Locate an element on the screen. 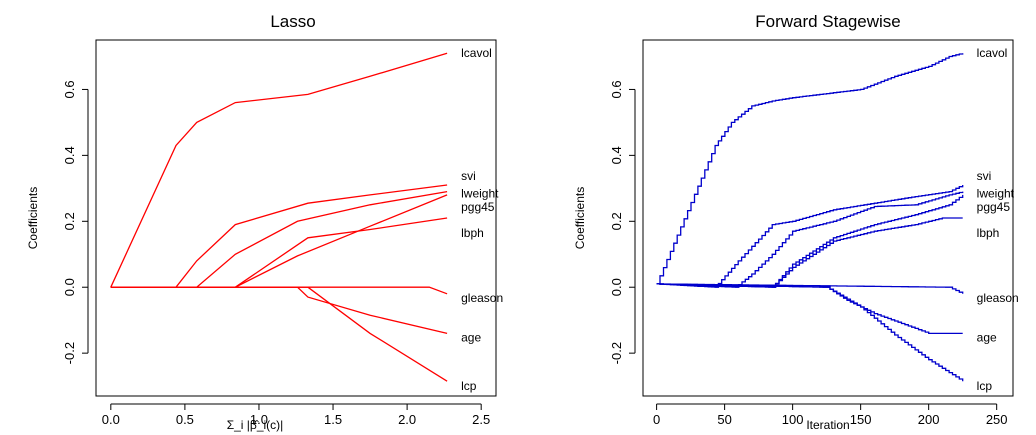  stagewise-y-ticks: -0.2 0.0 0.2 0.4 0.6 is located at coordinates (622, 222).